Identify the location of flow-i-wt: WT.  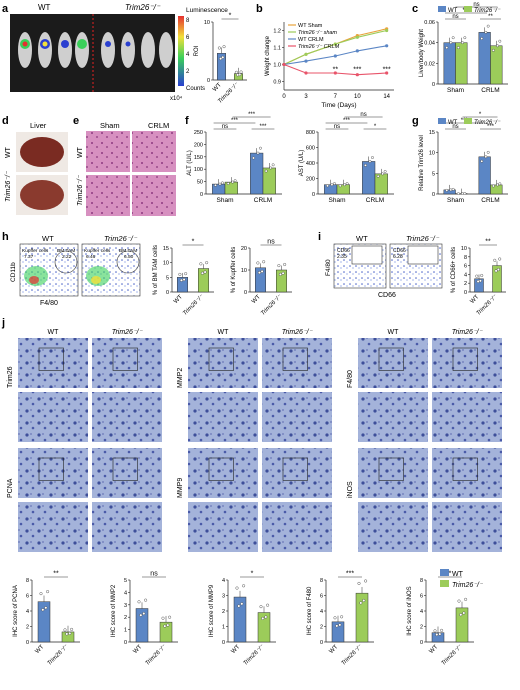
(362, 238).